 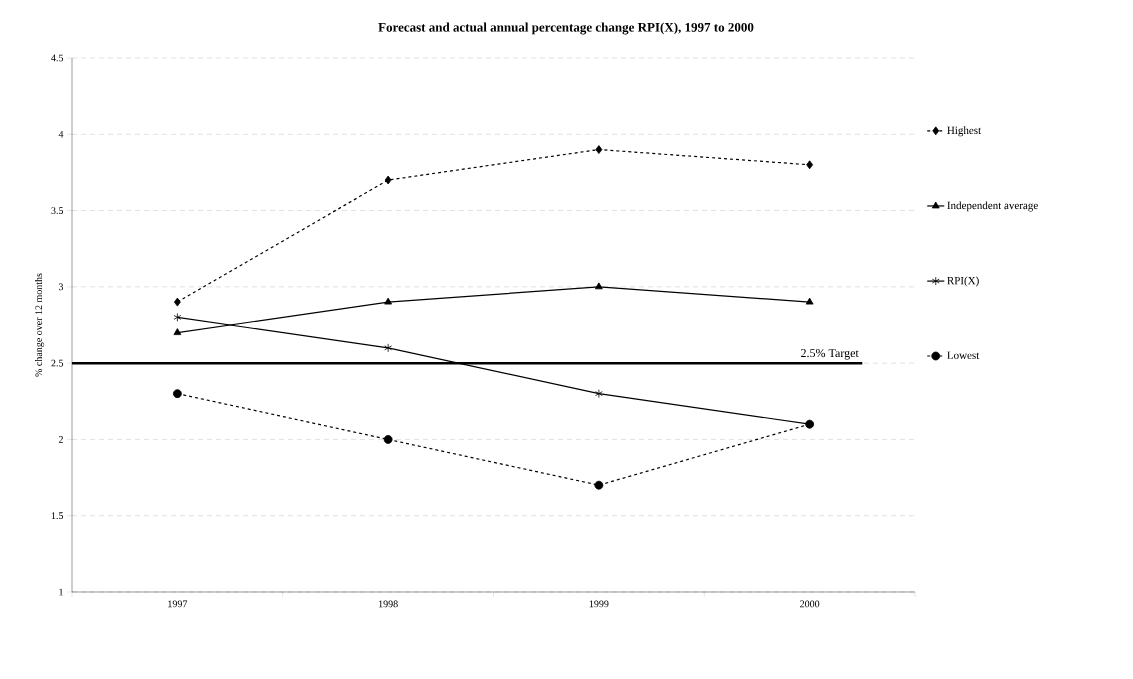 What do you see at coordinates (388, 604) in the screenshot?
I see `x-tick-label: 1998` at bounding box center [388, 604].